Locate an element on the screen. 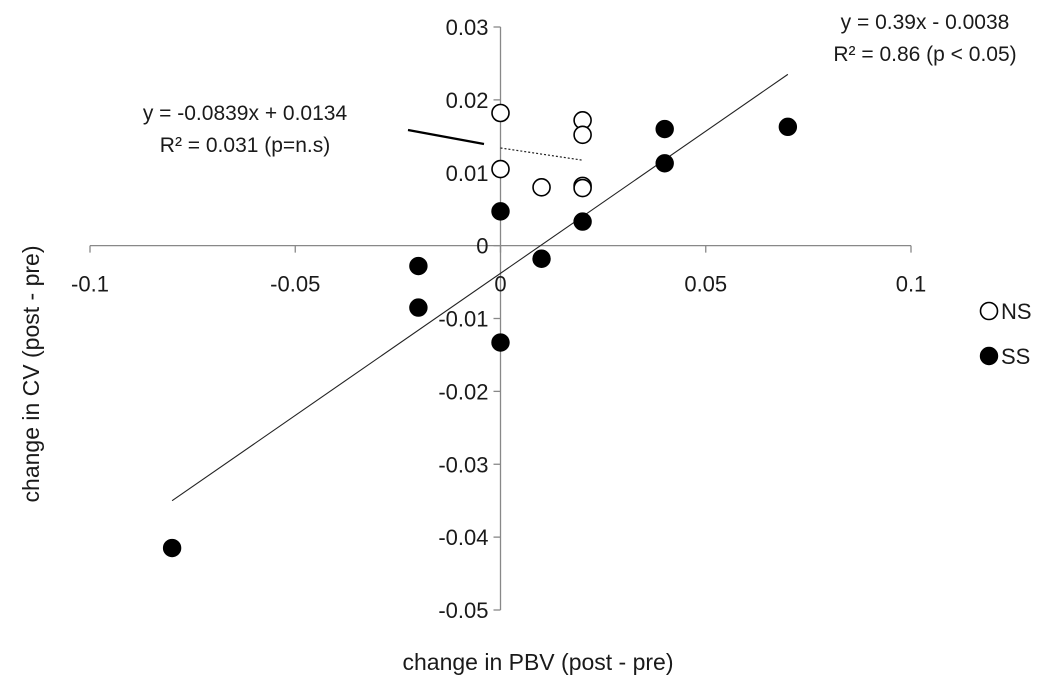  ss-trend-r2: R² = 0.86 (p < 0.05) is located at coordinates (924, 54).